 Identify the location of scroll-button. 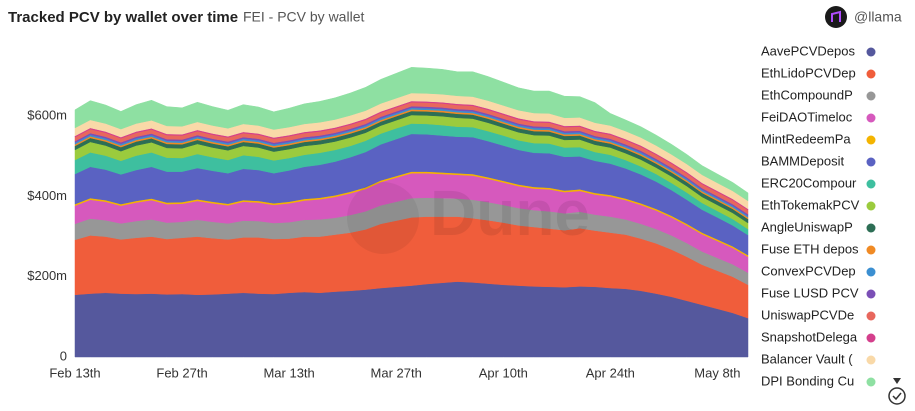
(897, 396).